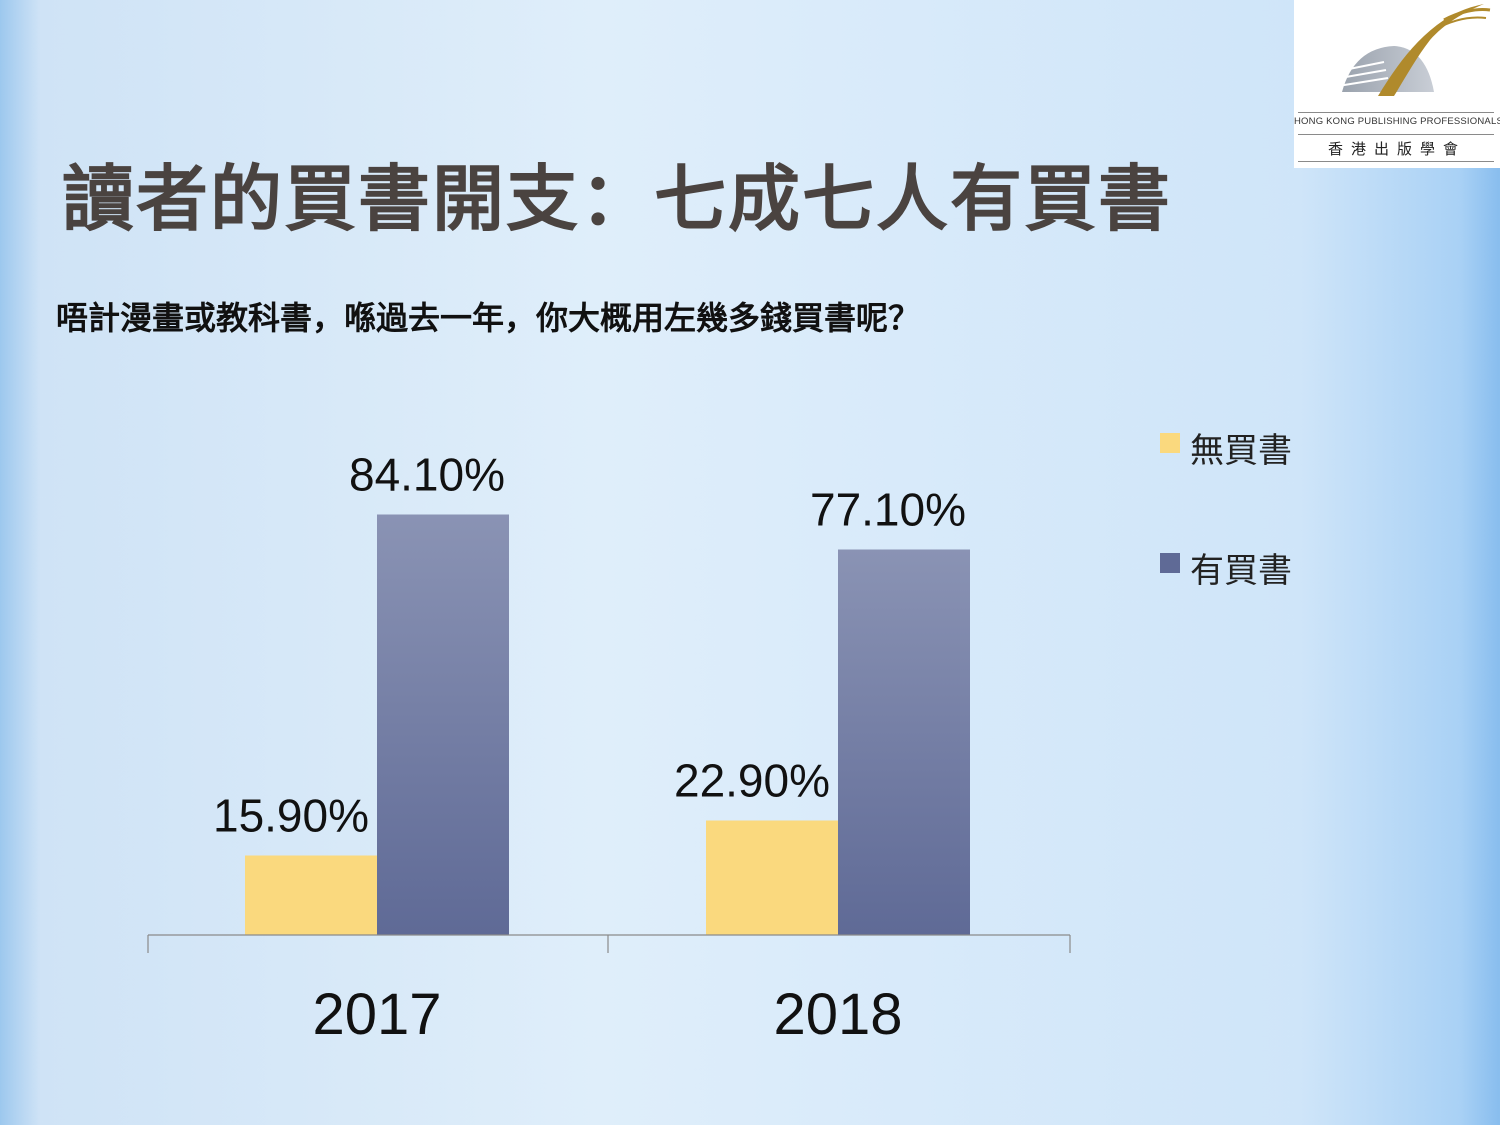 The width and height of the screenshot is (1500, 1125). Describe the element at coordinates (1170, 563) in the screenshot. I see `legend-swatch-purchase` at that location.